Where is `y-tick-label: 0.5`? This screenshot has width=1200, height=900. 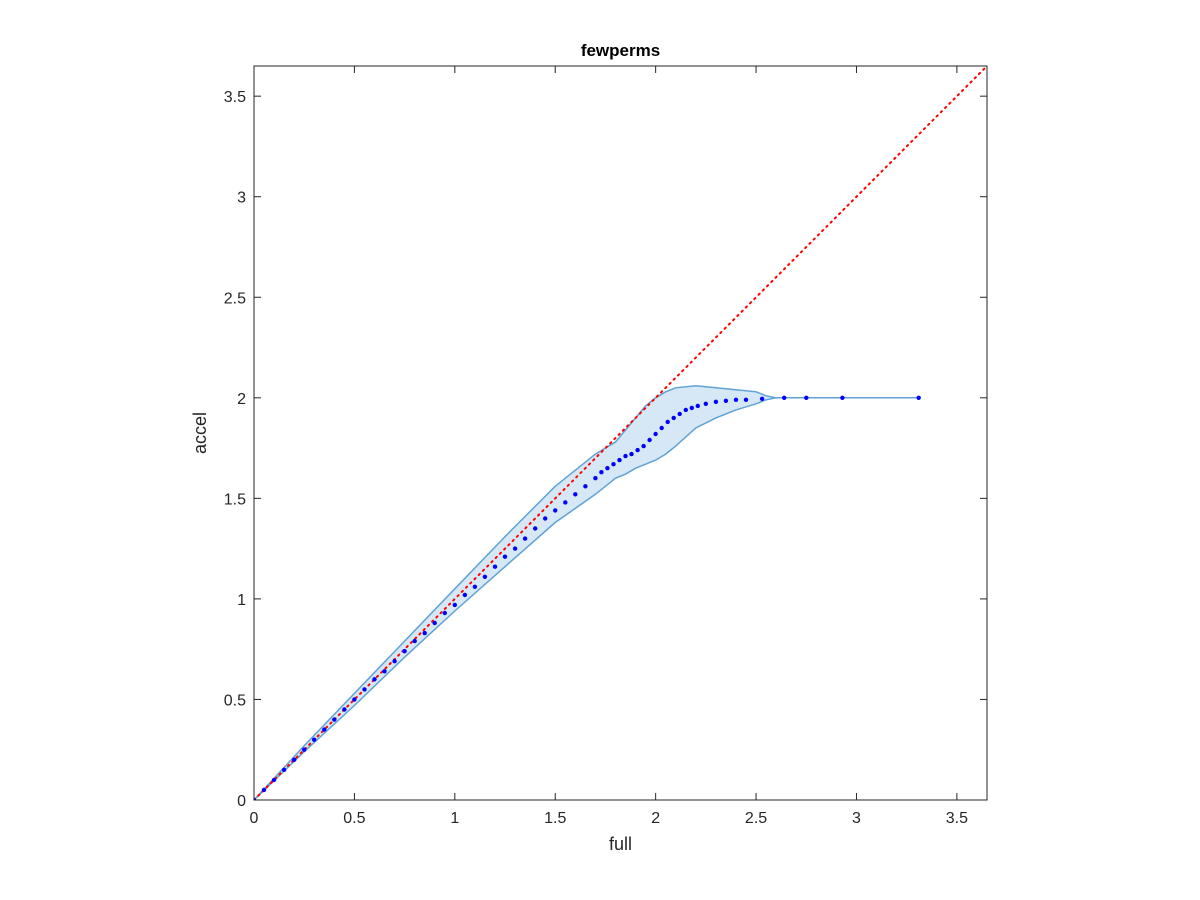
y-tick-label: 0.5 is located at coordinates (235, 700).